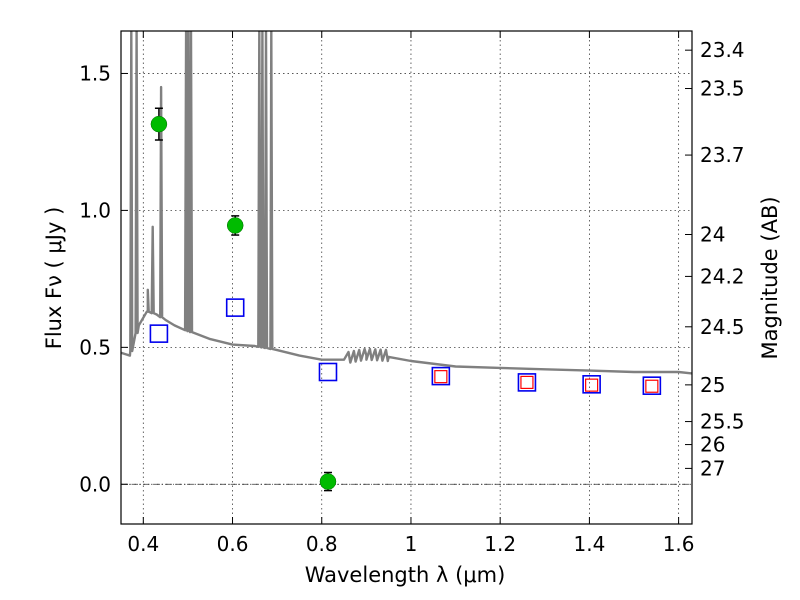 This screenshot has width=800, height=600. Describe the element at coordinates (95, 210) in the screenshot. I see `y-tick-label: 1.0` at that location.